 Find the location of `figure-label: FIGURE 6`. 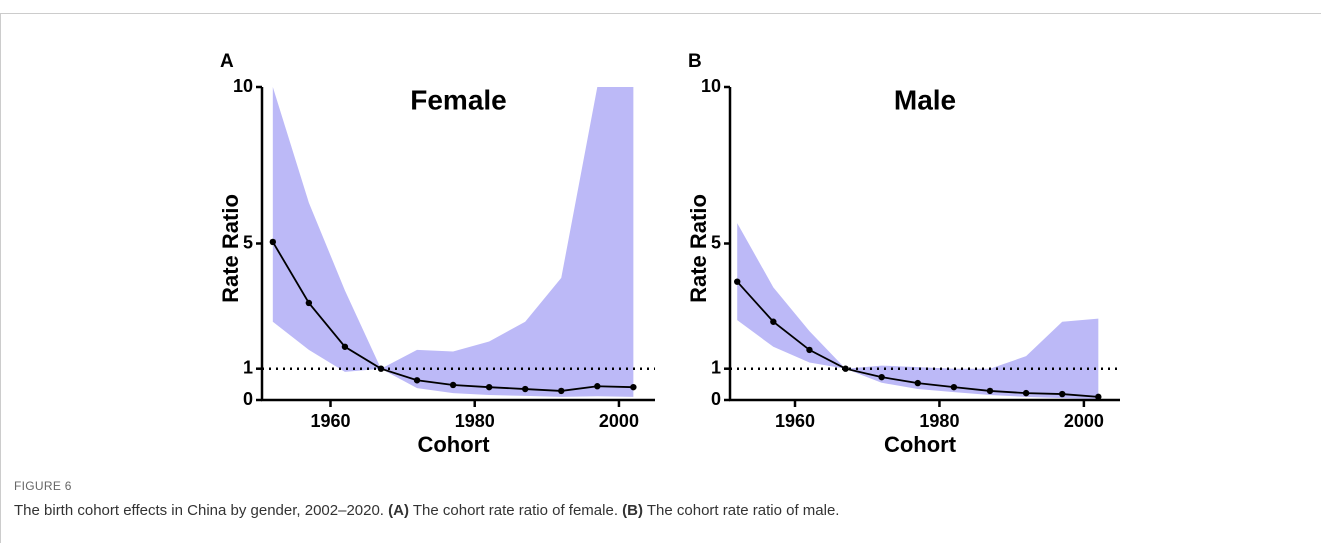

figure-label: FIGURE 6 is located at coordinates (43, 486).